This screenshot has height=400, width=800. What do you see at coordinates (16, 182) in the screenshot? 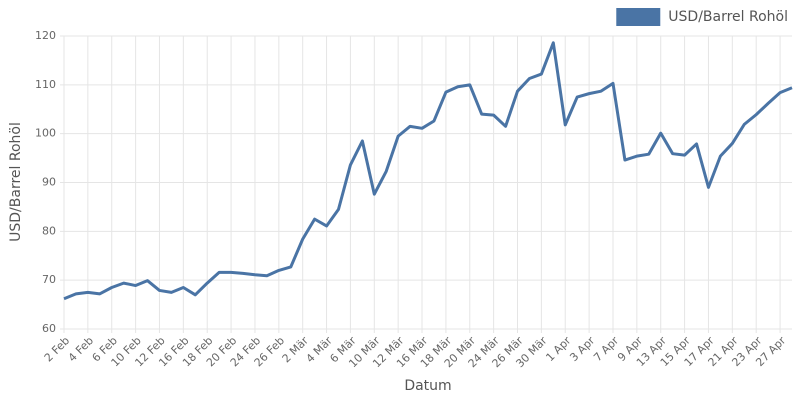
I see `y-axis-title: USD/Barrel Rohöl` at bounding box center [16, 182].